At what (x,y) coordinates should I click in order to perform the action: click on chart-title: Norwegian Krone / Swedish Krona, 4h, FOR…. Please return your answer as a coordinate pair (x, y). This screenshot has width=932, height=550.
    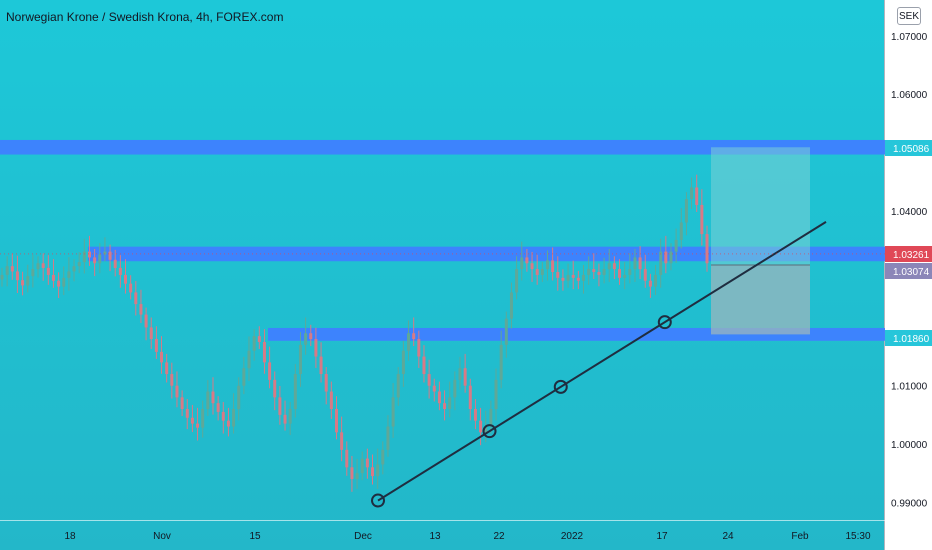
    Looking at the image, I should click on (145, 17).